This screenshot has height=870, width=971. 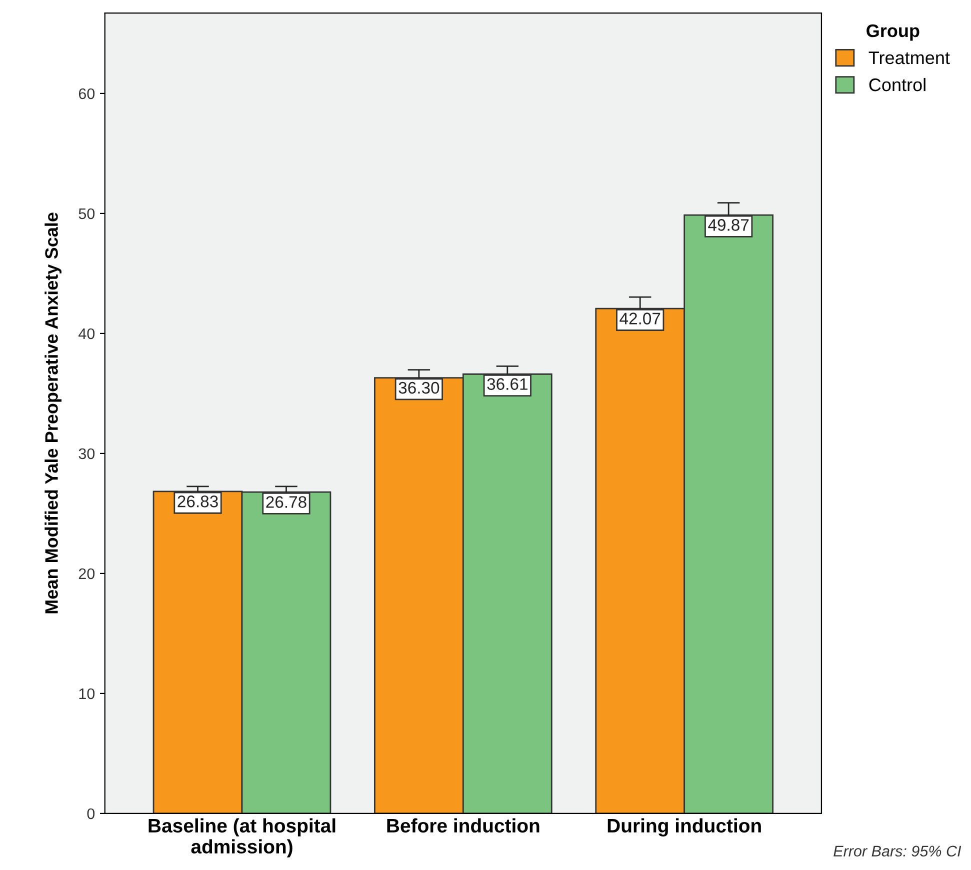 I want to click on y-tick-label: 60, so click(x=86, y=94).